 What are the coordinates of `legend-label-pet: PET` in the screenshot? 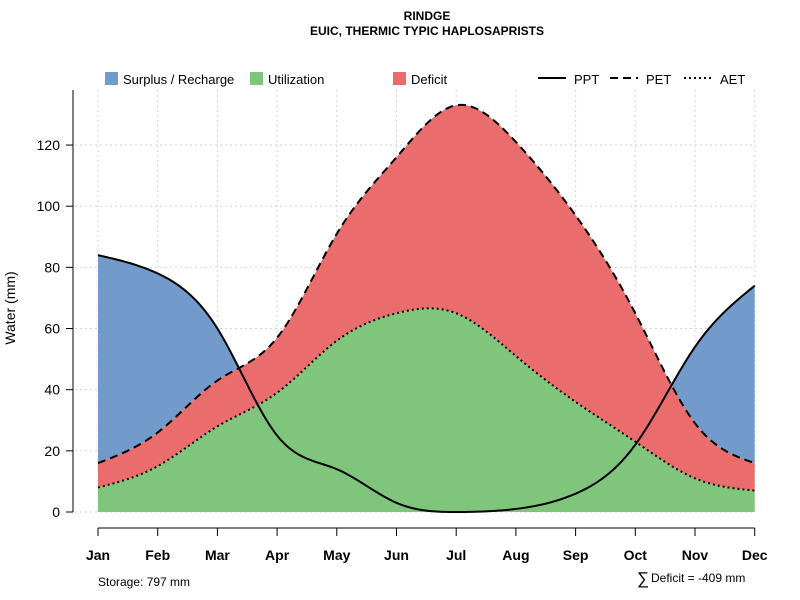 It's located at (658, 79).